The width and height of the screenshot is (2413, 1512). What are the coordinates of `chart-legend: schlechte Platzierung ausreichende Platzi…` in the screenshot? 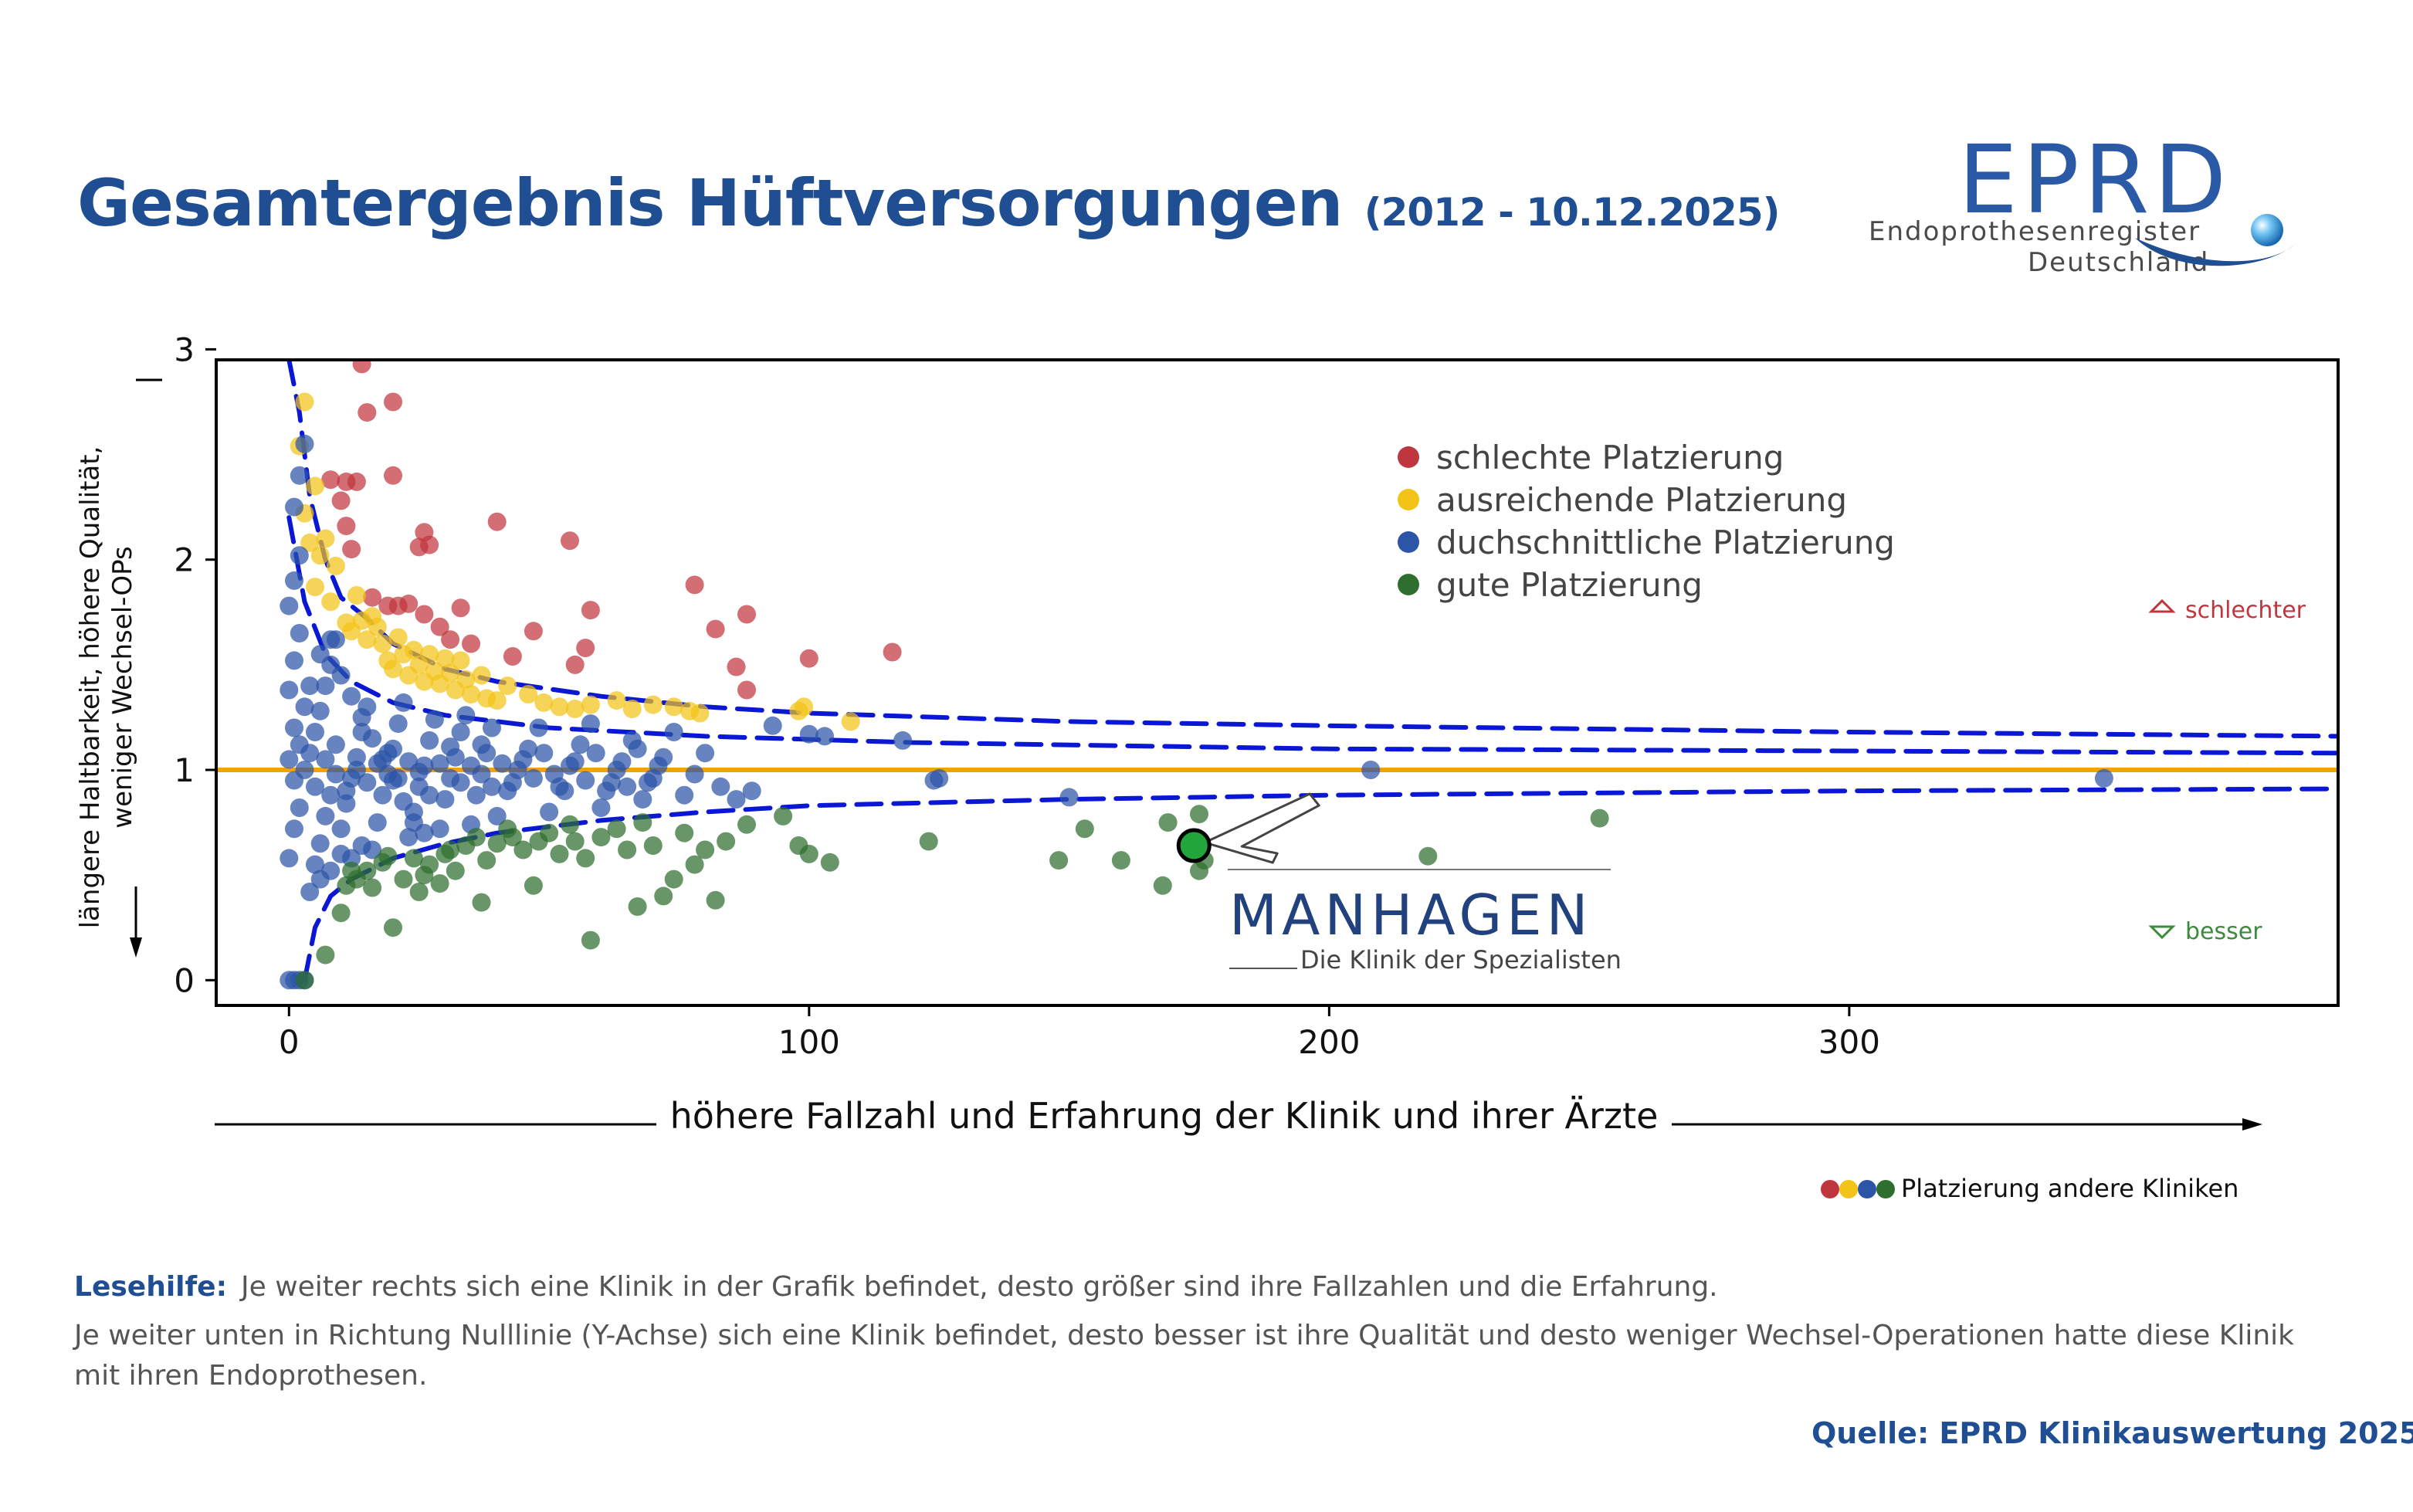 It's located at (1646, 521).